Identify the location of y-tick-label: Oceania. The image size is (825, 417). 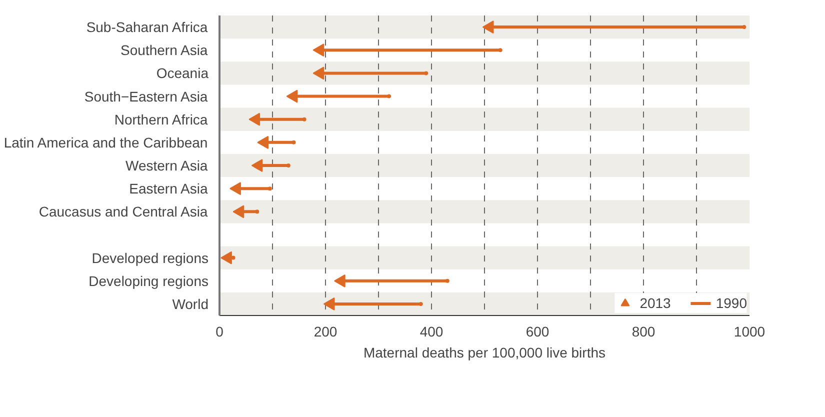
(182, 73).